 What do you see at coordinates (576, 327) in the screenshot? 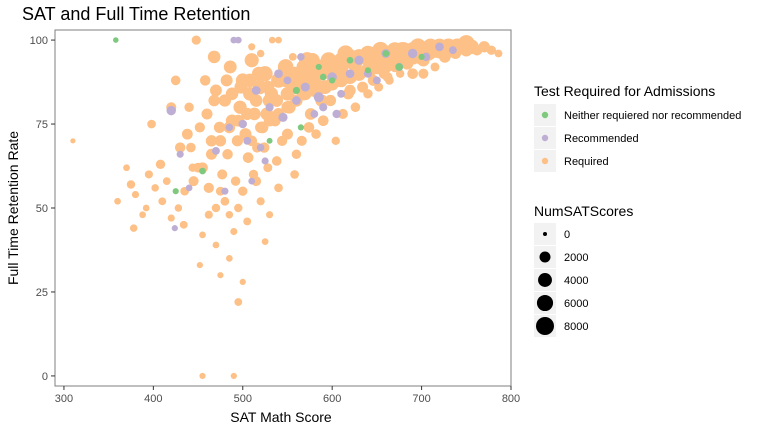
I see `size-legend-label: 8000` at bounding box center [576, 327].